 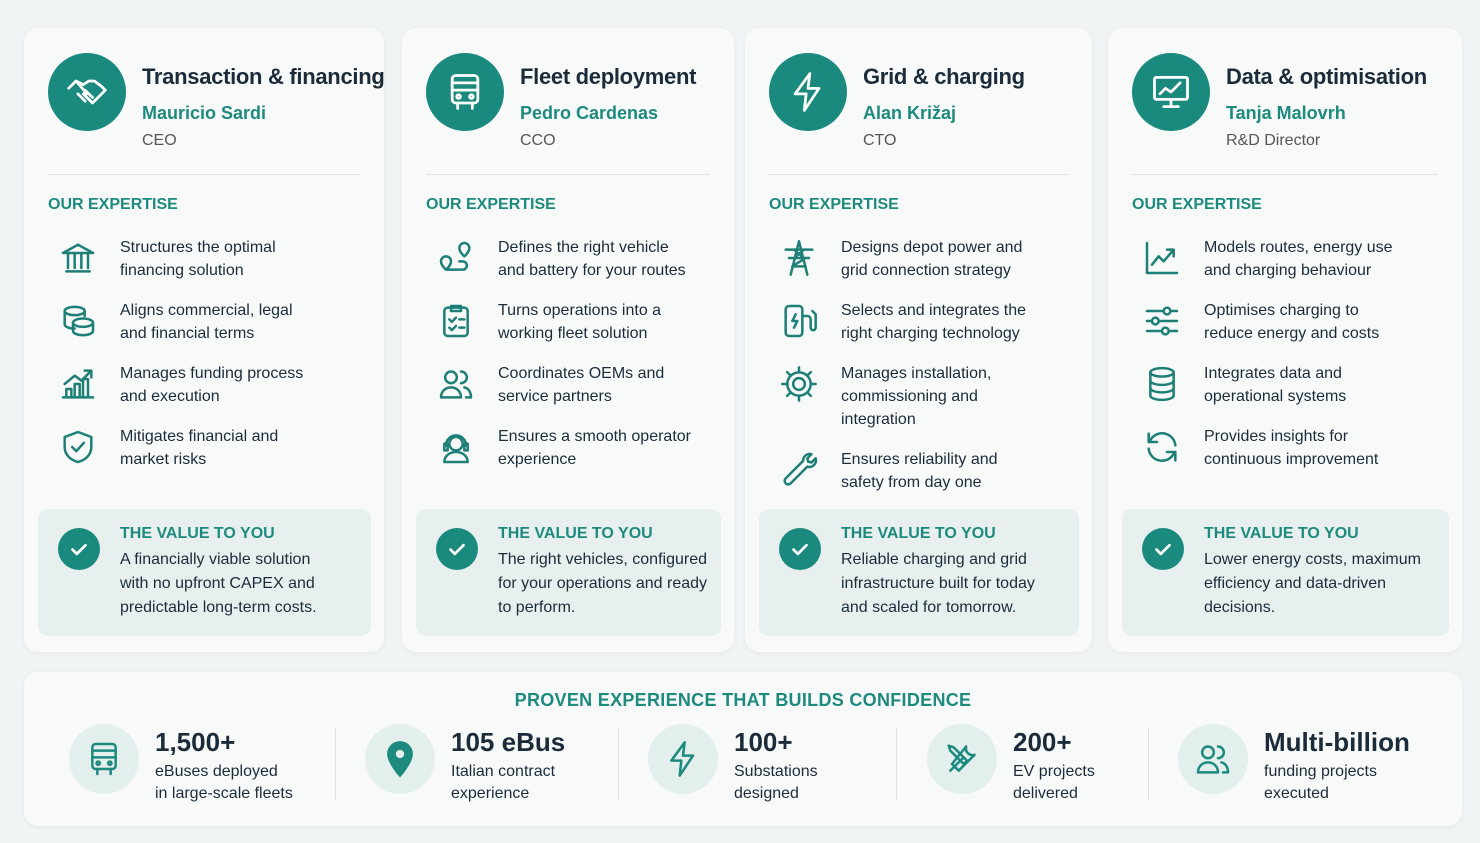 I want to click on text-line: Italian contract, so click(x=503, y=771).